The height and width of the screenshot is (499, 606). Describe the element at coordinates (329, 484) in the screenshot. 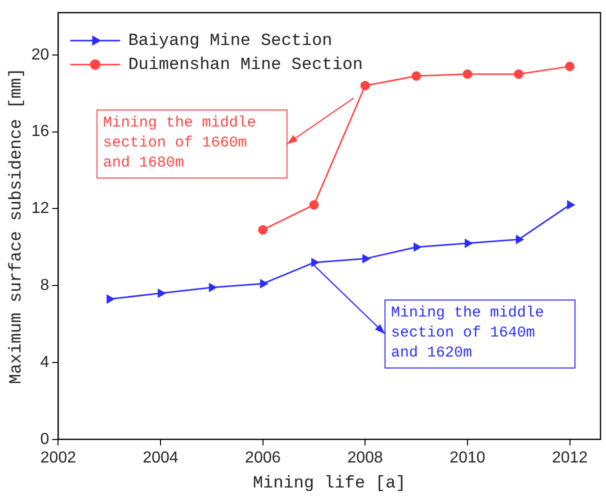

I see `x-axis-title: Mining life [a]` at that location.